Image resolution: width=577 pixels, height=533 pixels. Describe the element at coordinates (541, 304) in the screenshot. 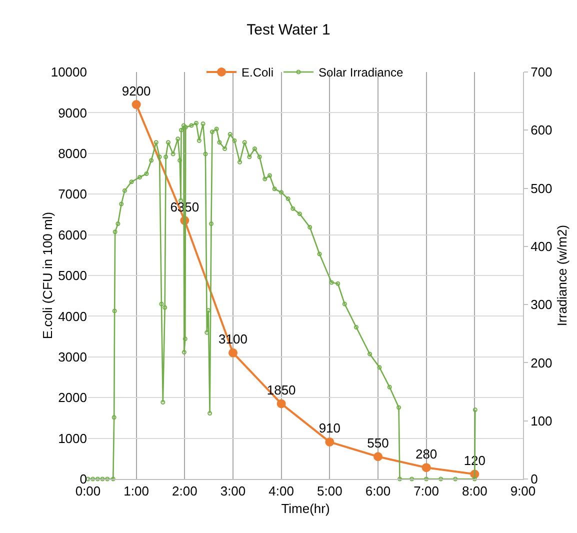

I see `y2-tick-label: 300` at that location.